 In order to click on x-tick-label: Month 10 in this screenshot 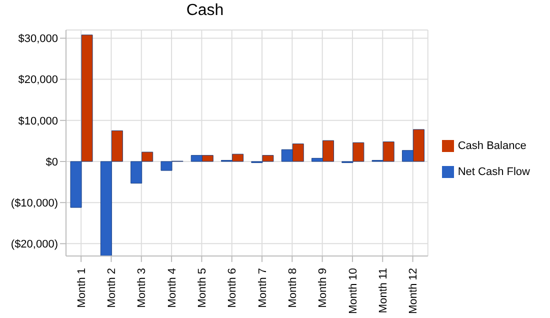, I will do `click(353, 291)`.